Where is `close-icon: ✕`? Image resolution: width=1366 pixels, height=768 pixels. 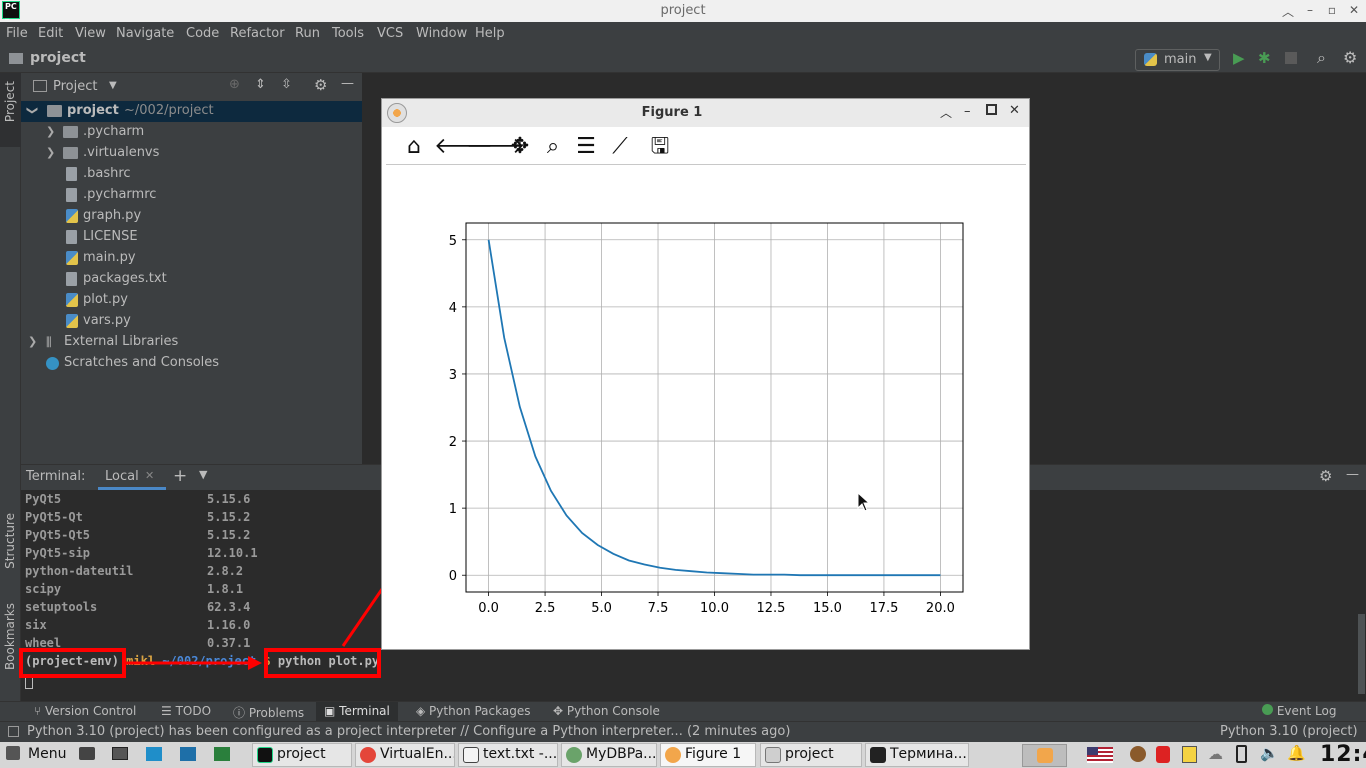 close-icon: ✕ is located at coordinates (150, 475).